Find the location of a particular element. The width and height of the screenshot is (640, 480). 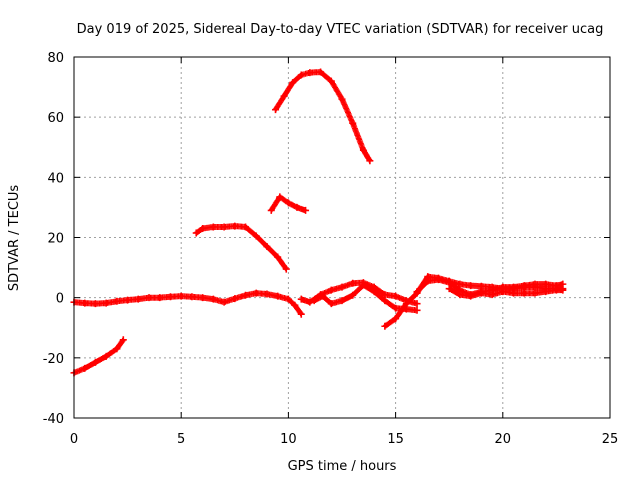

series-track-near-zero is located at coordinates (187, 303).